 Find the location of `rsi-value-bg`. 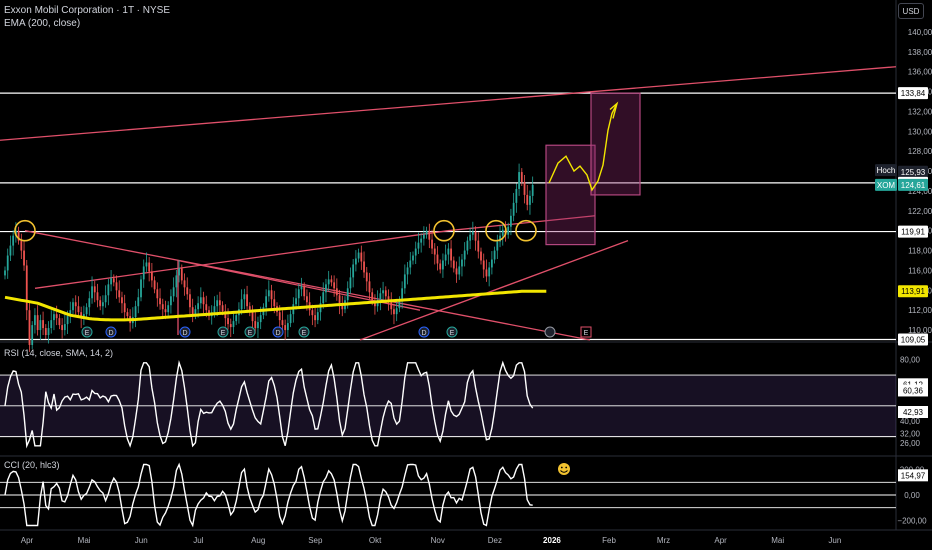

rsi-value-bg is located at coordinates (913, 412).